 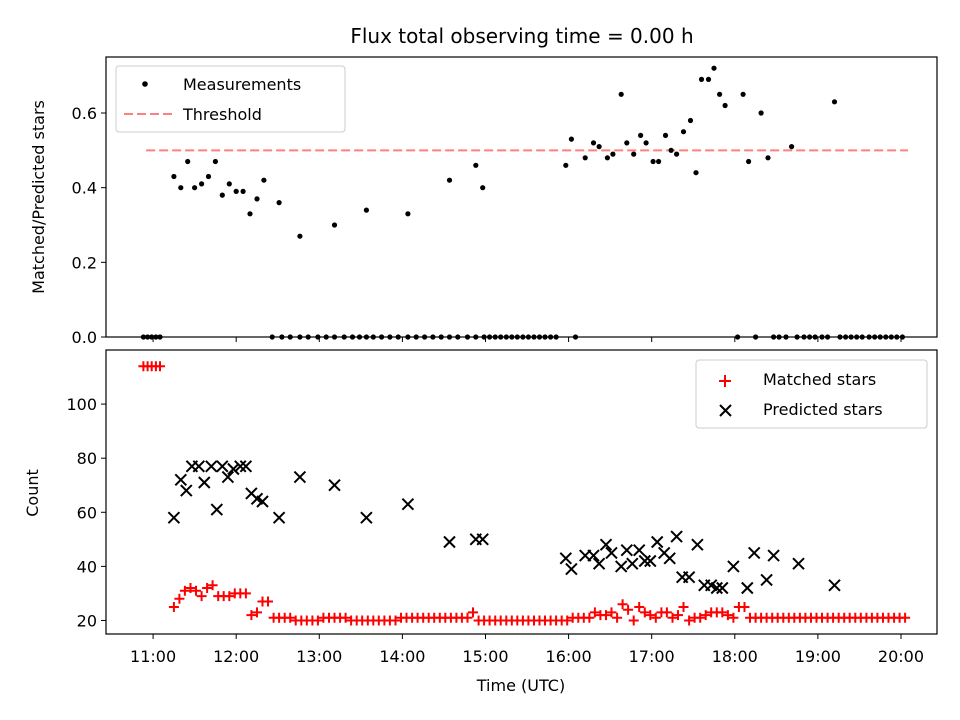 What do you see at coordinates (521, 36) in the screenshot?
I see `figure-title: Flux total observing time = 0.00 h` at bounding box center [521, 36].